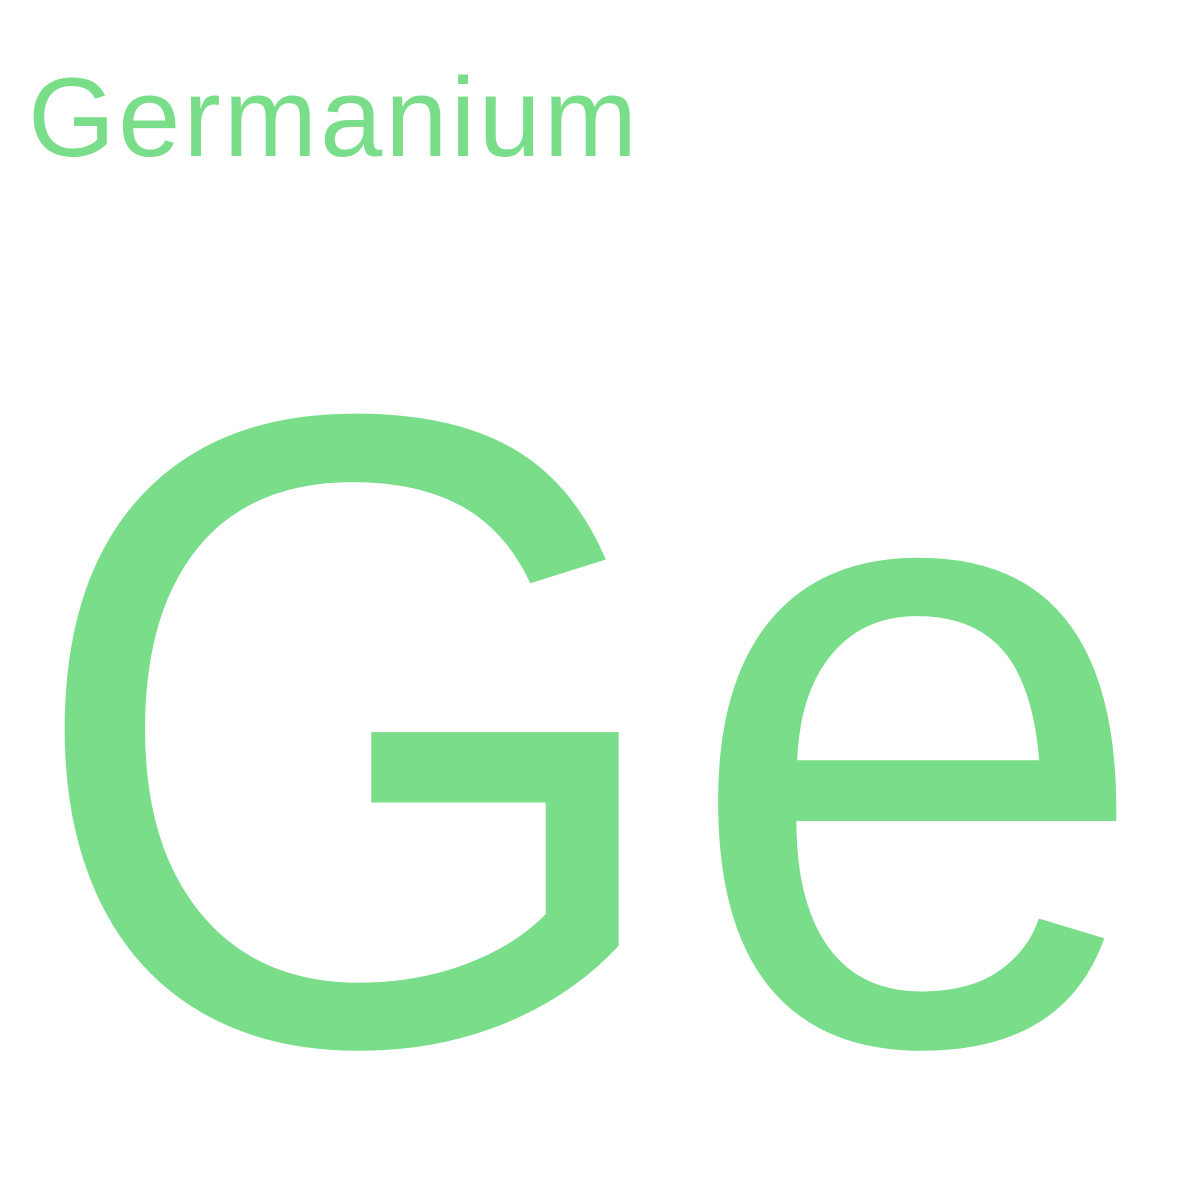 The image size is (1181, 1181). I want to click on element-name: Germanium, so click(334, 117).